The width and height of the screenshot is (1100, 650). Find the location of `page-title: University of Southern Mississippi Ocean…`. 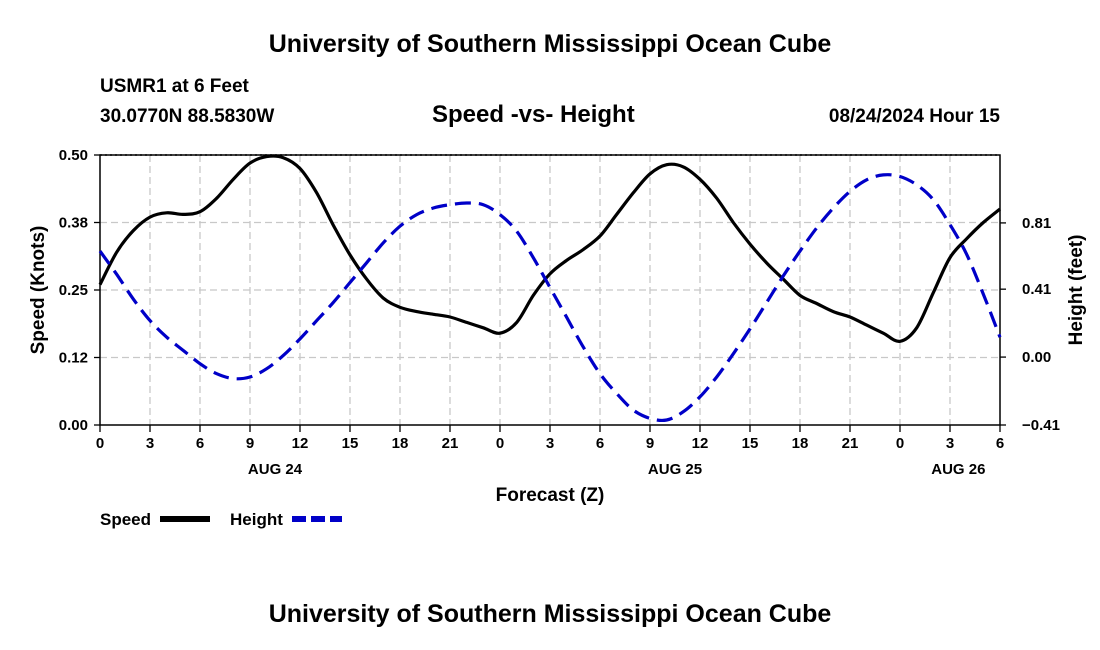

page-title: University of Southern Mississippi Ocean… is located at coordinates (550, 44).